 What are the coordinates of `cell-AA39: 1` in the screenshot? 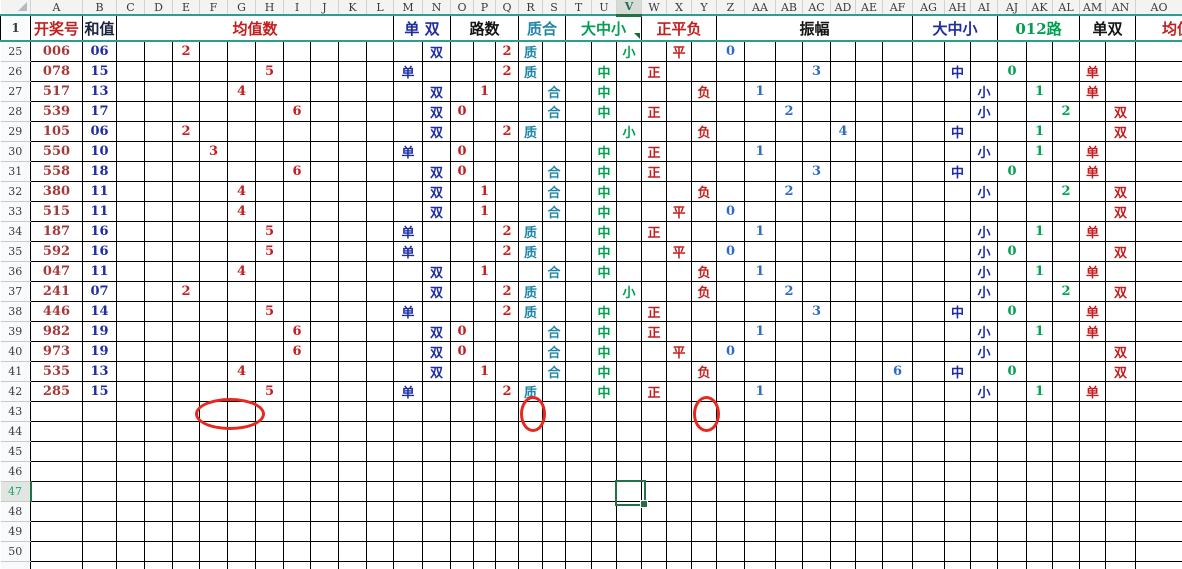 It's located at (760, 331).